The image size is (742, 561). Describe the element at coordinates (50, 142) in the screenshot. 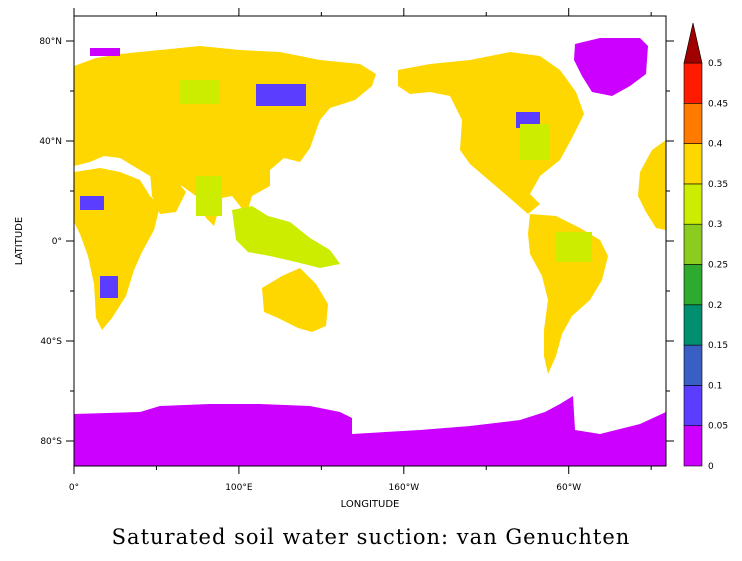

I see `y-tick-label: 40°N` at that location.